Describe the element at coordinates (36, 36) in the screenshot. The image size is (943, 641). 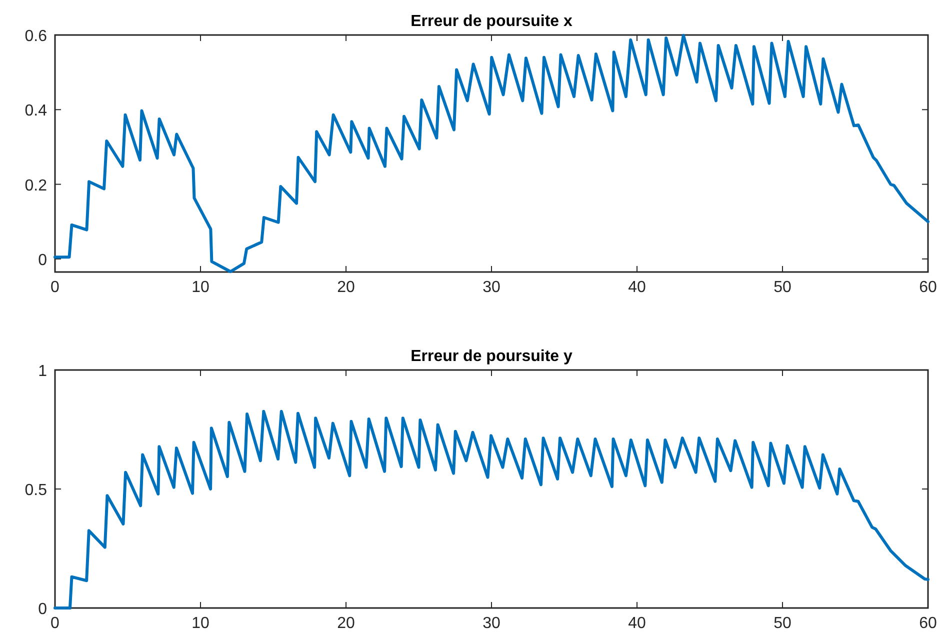
I see `y-tick-label: 0.6` at that location.